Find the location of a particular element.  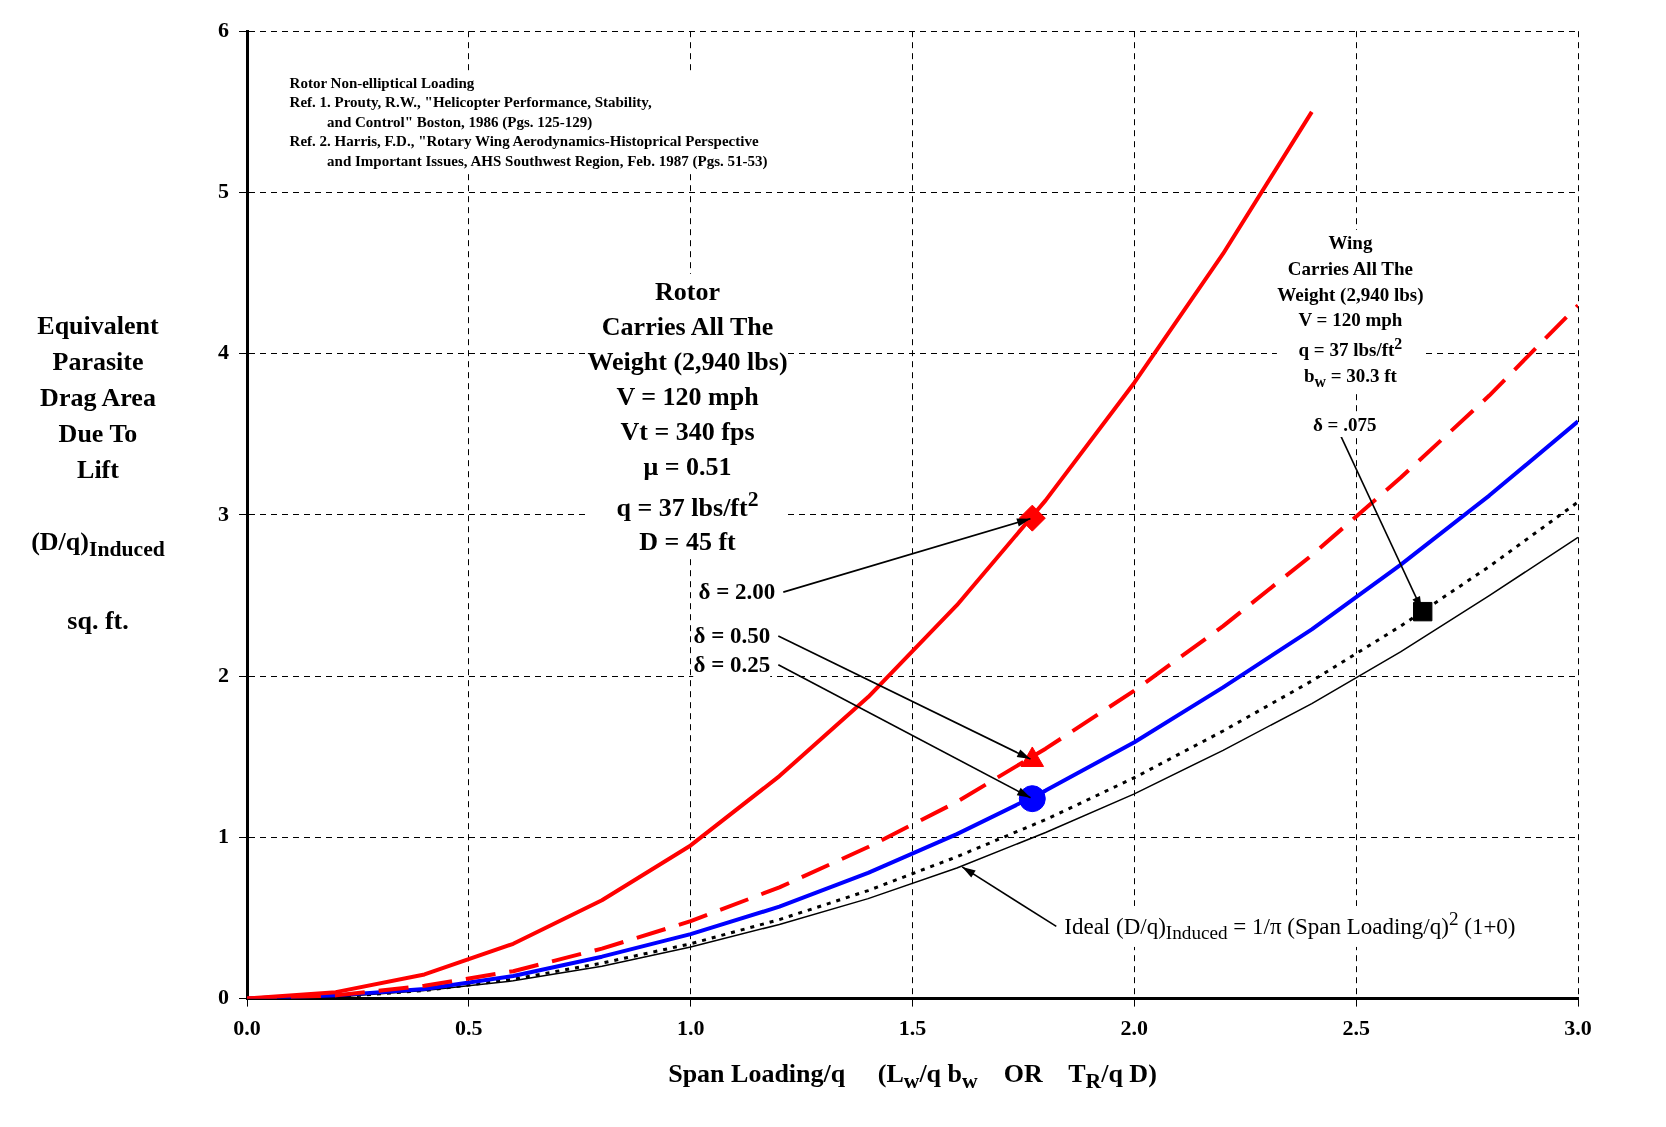

y-tick-label: 2 is located at coordinates (223, 674).